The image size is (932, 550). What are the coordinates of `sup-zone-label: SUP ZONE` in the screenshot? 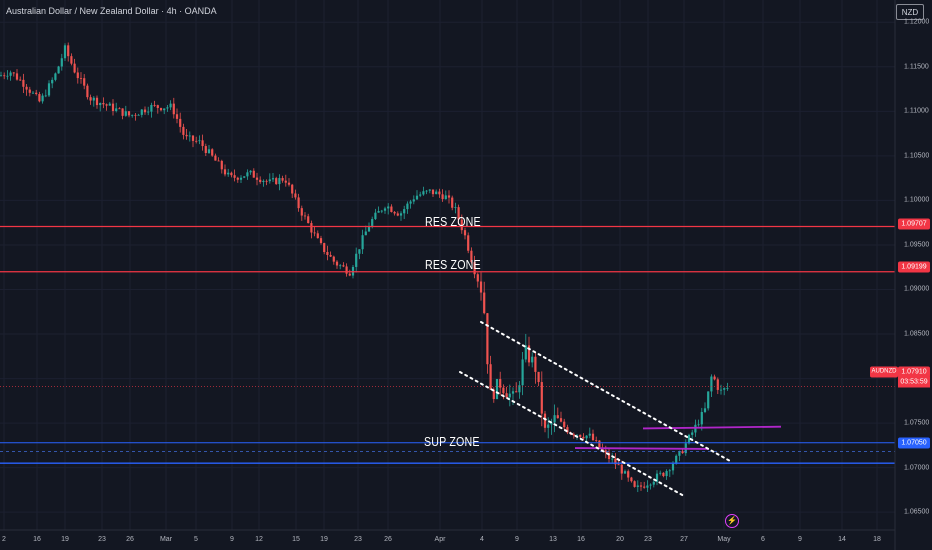 It's located at (452, 441).